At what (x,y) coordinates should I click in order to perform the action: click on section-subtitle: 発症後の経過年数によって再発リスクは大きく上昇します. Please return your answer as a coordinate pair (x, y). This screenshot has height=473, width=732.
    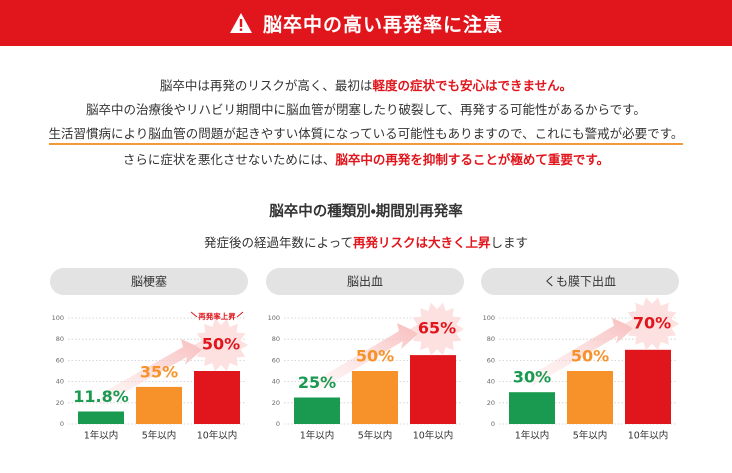
    Looking at the image, I should click on (366, 241).